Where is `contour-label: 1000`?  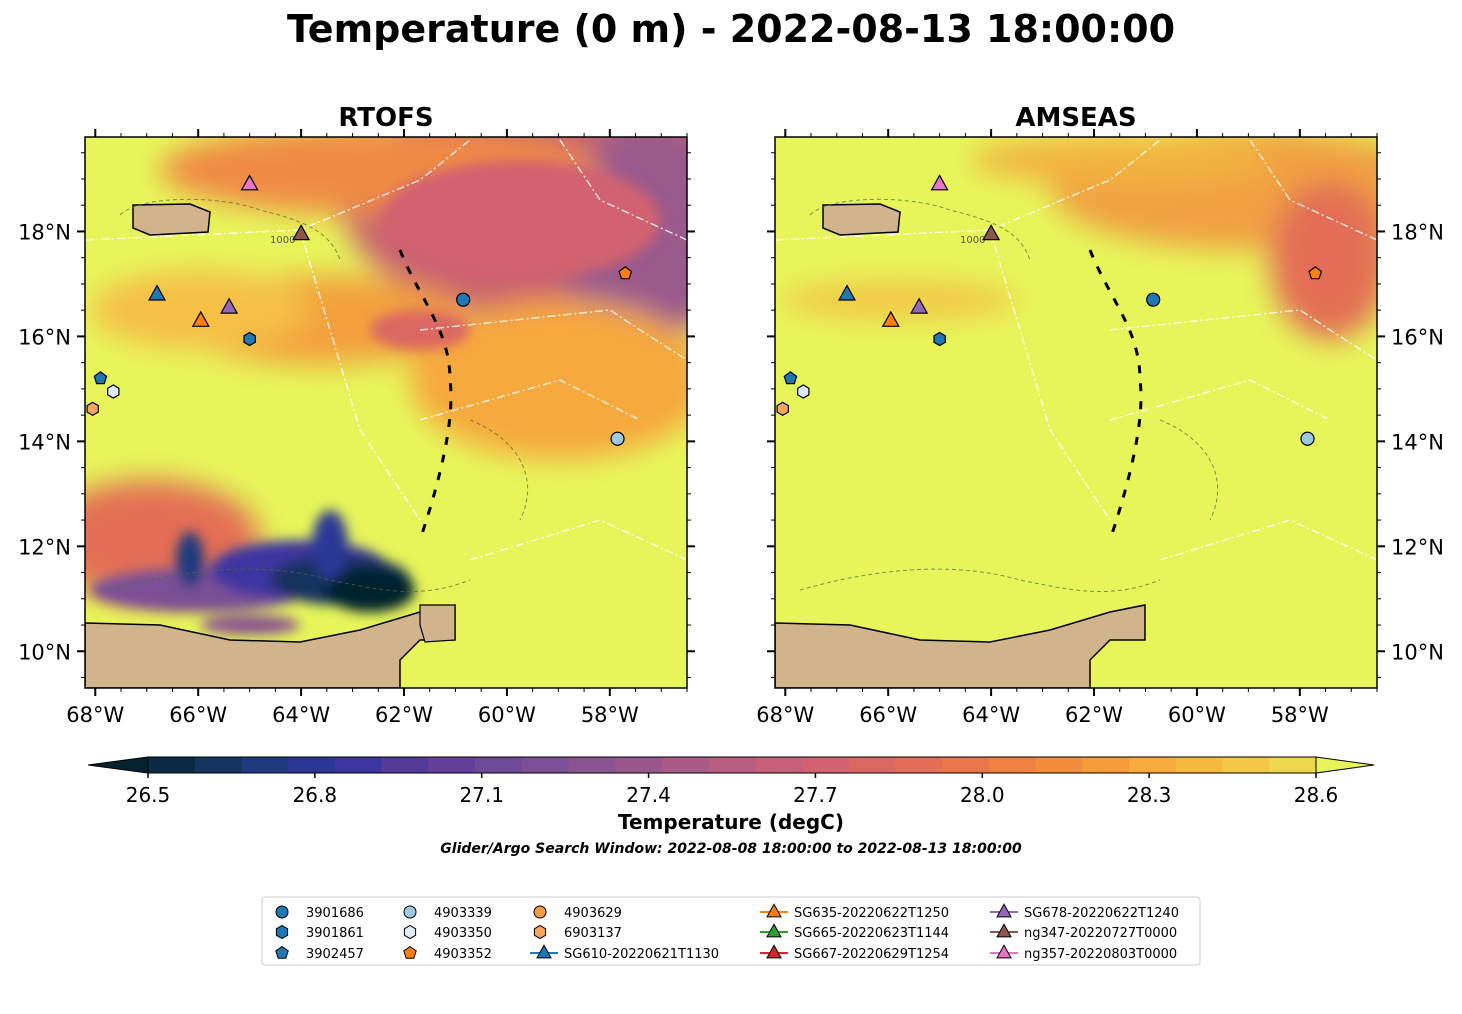 contour-label: 1000 is located at coordinates (282, 240).